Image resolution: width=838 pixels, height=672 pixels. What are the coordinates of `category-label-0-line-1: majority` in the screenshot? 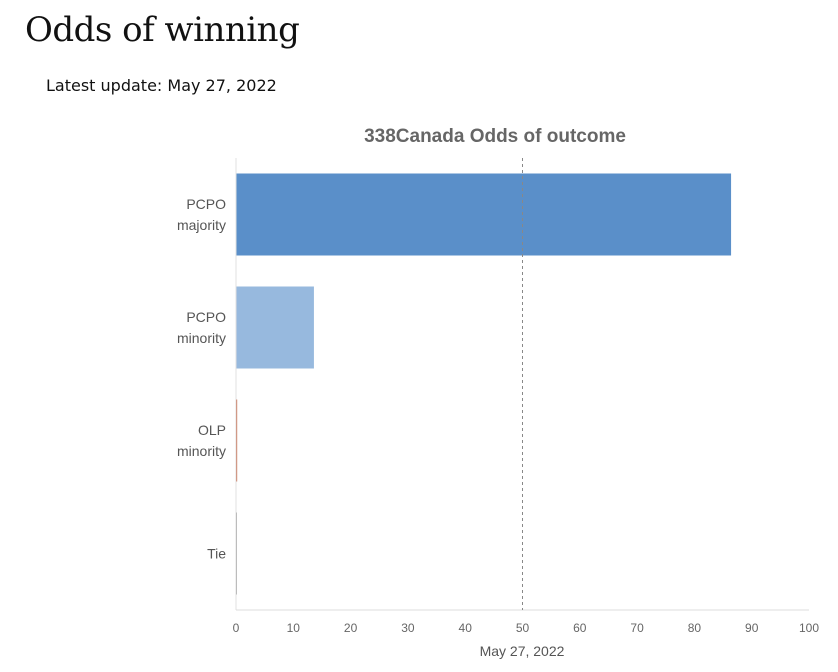 It's located at (201, 225).